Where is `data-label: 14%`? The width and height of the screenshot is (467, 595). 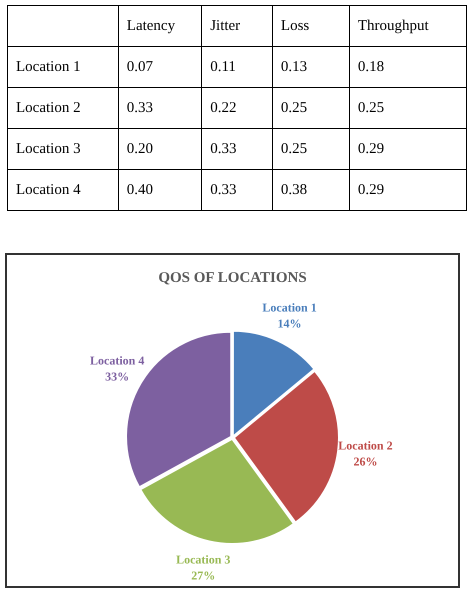
data-label: 14% is located at coordinates (290, 323).